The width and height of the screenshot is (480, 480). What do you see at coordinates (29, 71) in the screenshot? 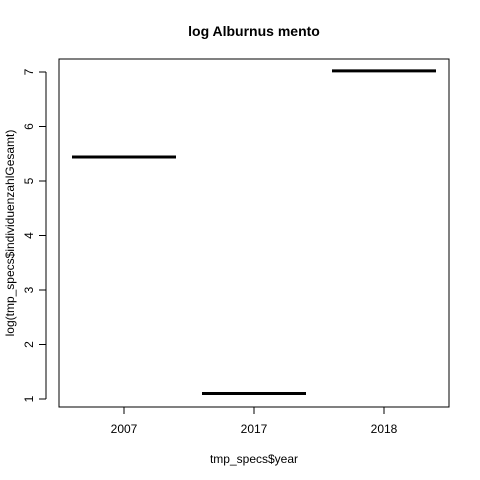
I see `y-tick-label: 7` at bounding box center [29, 71].